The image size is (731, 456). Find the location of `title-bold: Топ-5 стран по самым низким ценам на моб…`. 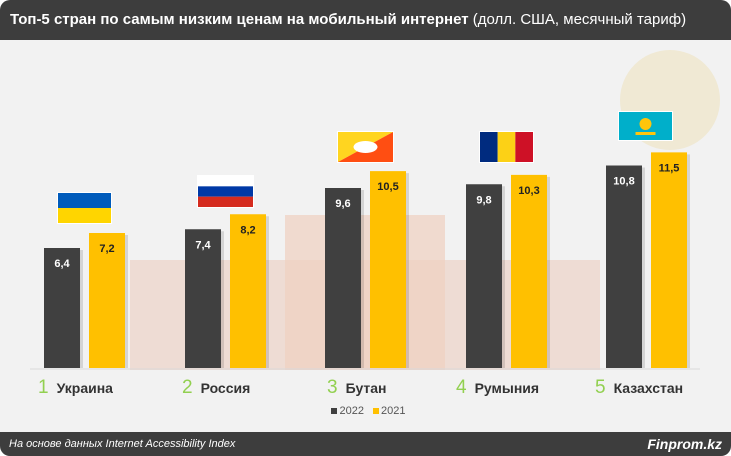

title-bold: Топ-5 стран по самым низким ценам на моб… is located at coordinates (239, 19).